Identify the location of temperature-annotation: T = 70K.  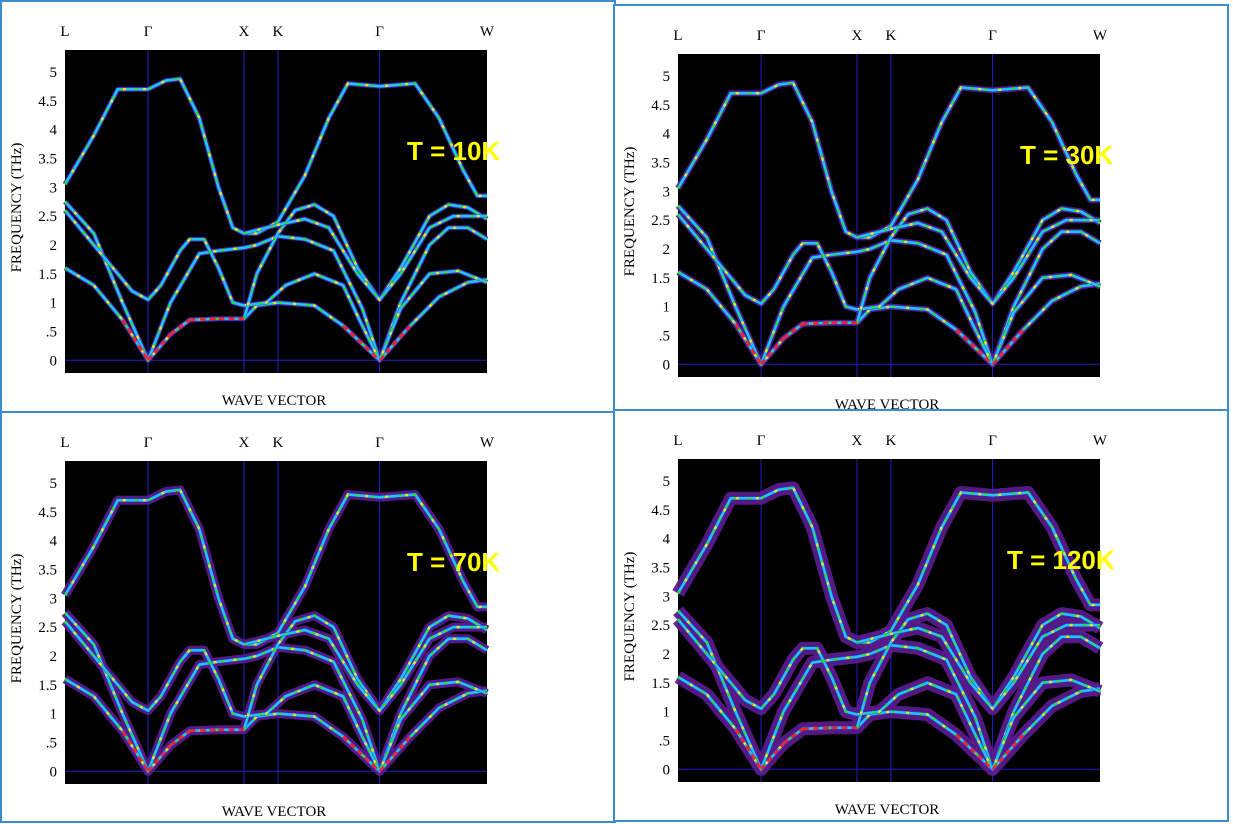
(453, 562).